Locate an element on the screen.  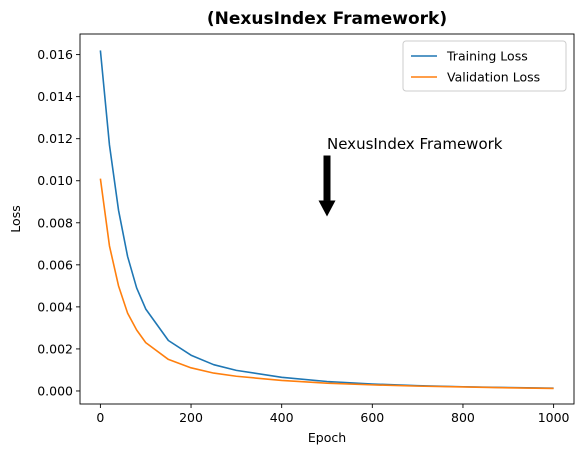
annotation-arrow-head is located at coordinates (327, 208).